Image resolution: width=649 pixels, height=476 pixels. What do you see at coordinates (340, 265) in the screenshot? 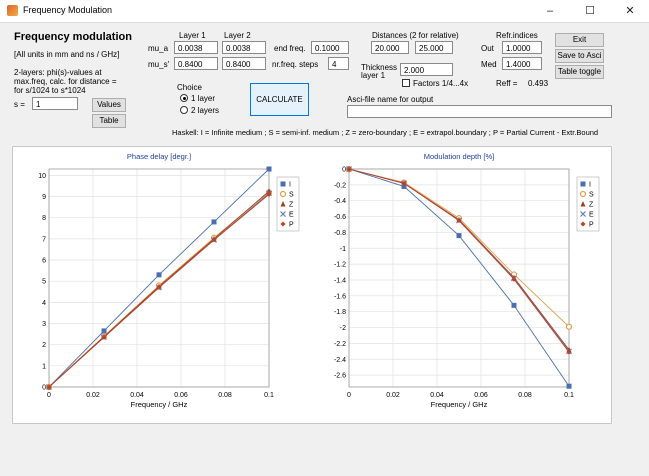
I see `y-tick-label: -1.2` at bounding box center [340, 265].